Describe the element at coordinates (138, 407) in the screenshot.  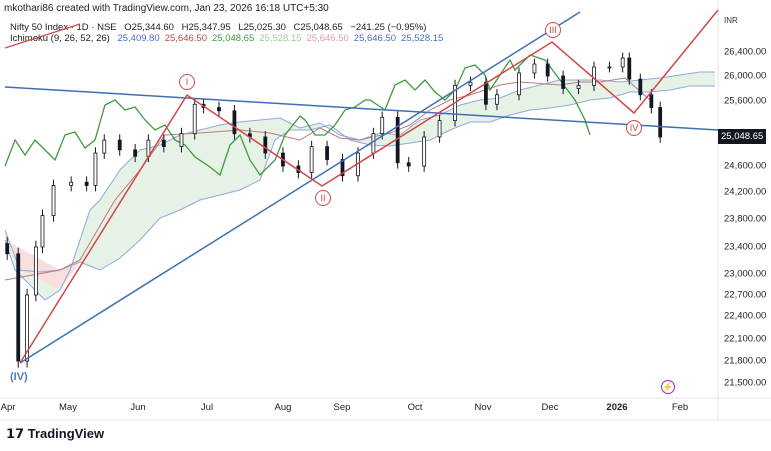
I see `x-tick-label: Jun` at that location.